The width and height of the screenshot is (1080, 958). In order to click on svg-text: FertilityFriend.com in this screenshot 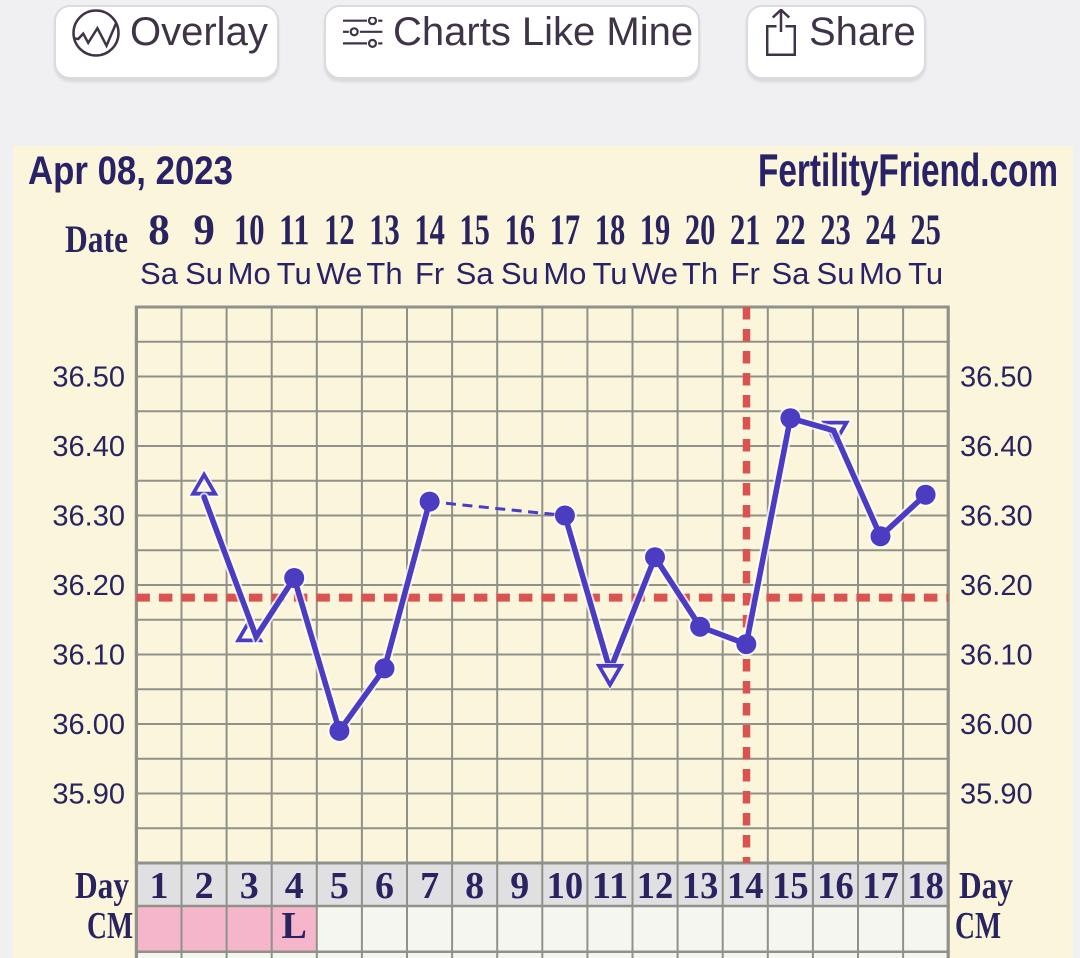, I will do `click(908, 170)`.